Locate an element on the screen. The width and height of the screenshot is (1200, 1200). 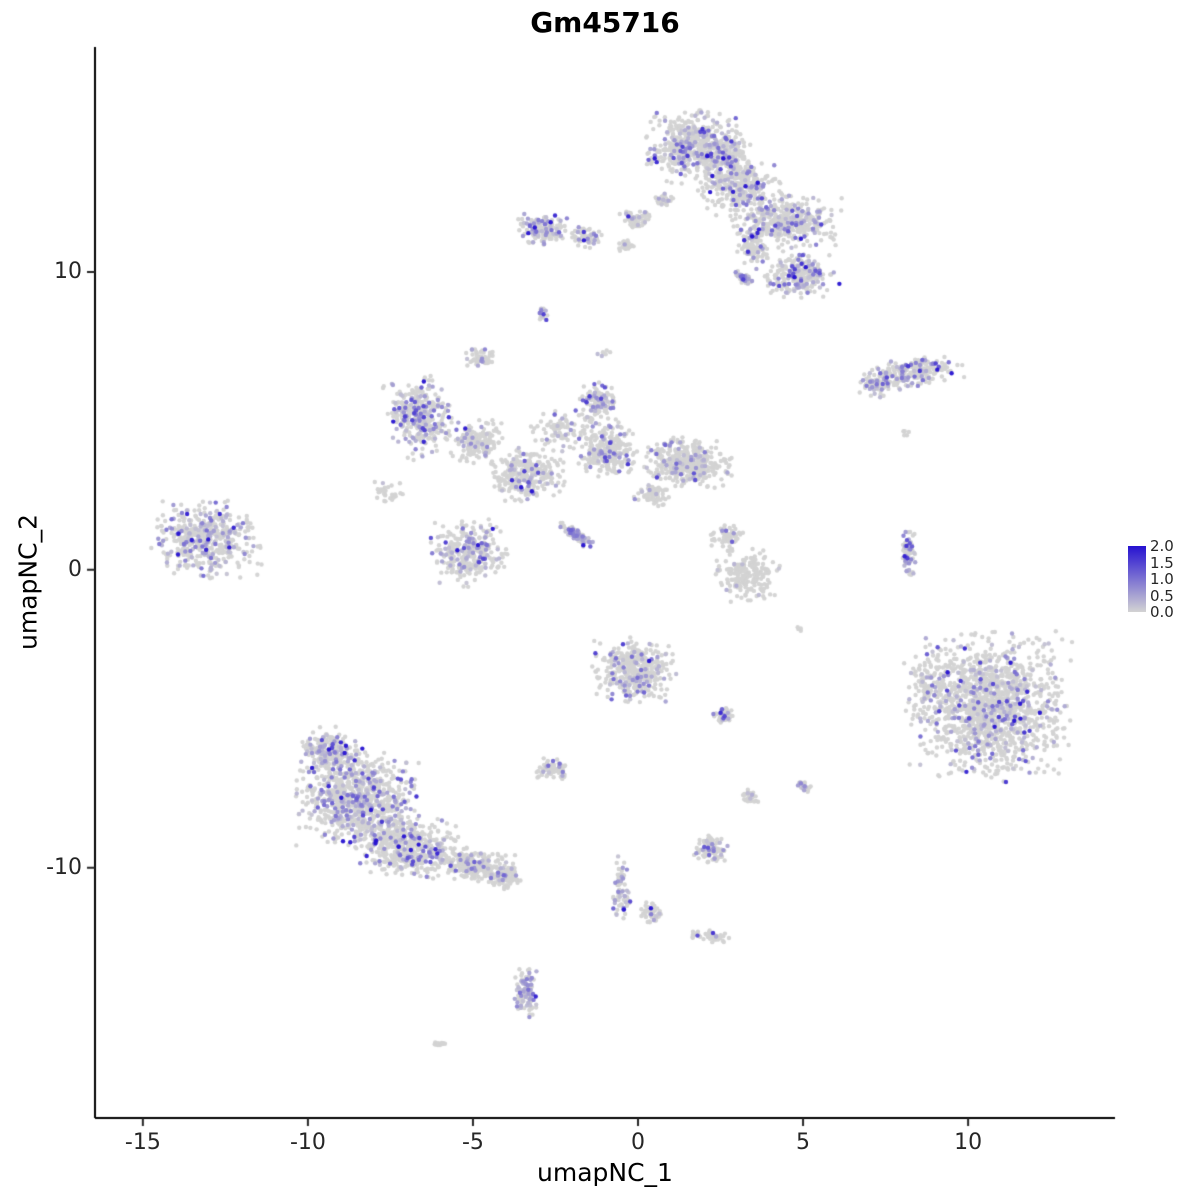
x-tick-label: -5 is located at coordinates (472, 1142).